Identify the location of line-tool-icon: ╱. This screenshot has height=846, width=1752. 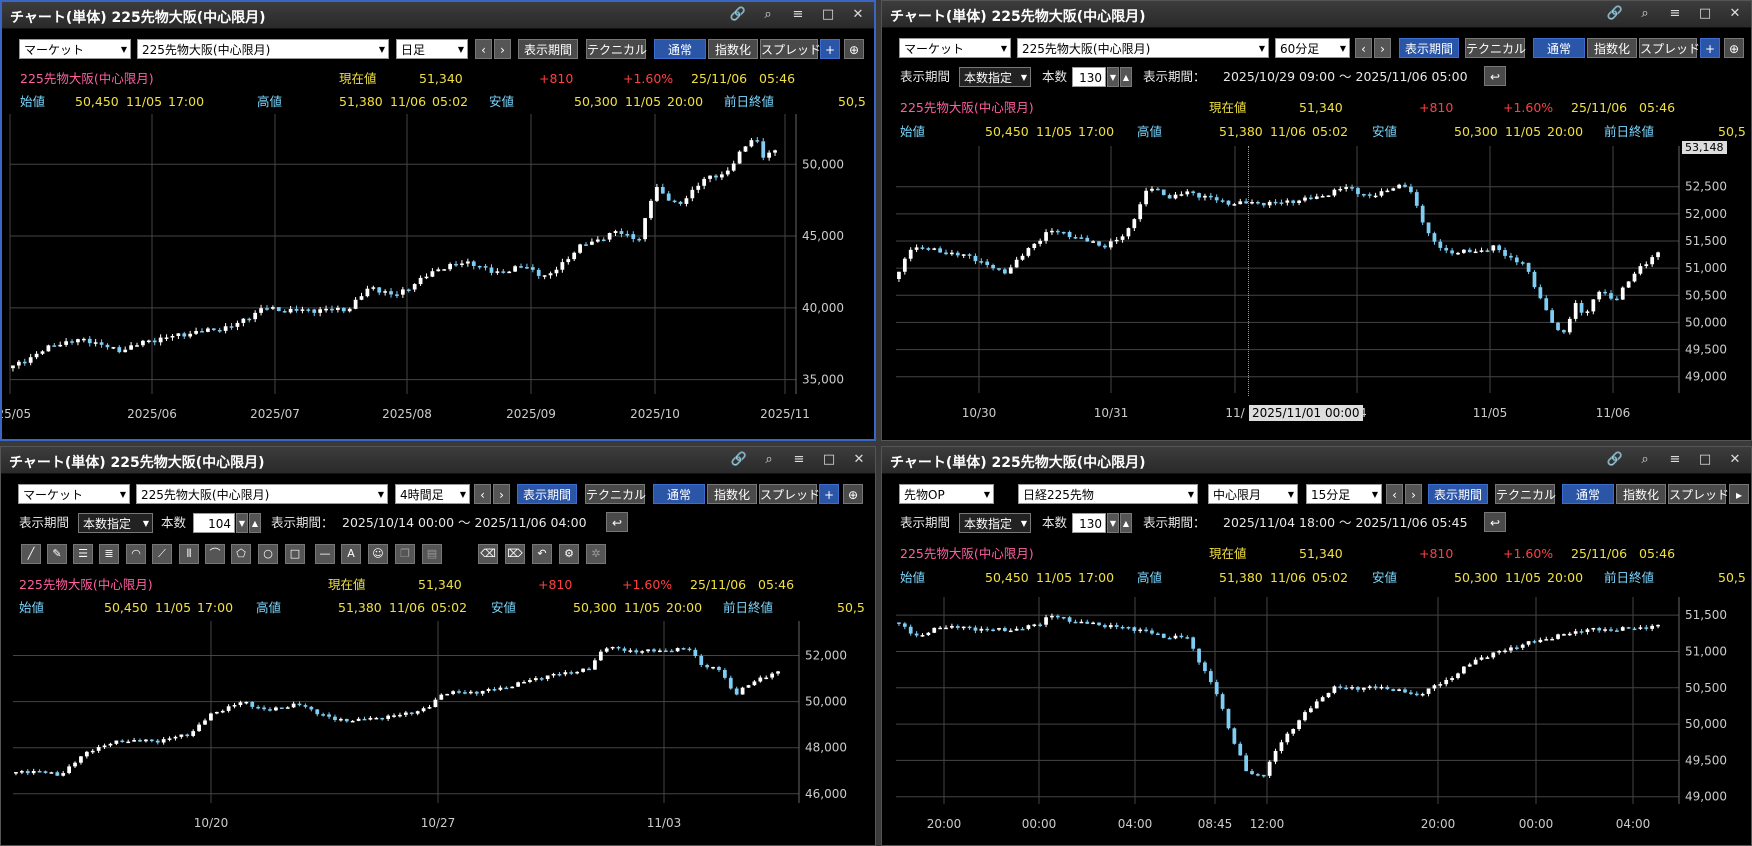
(31, 554).